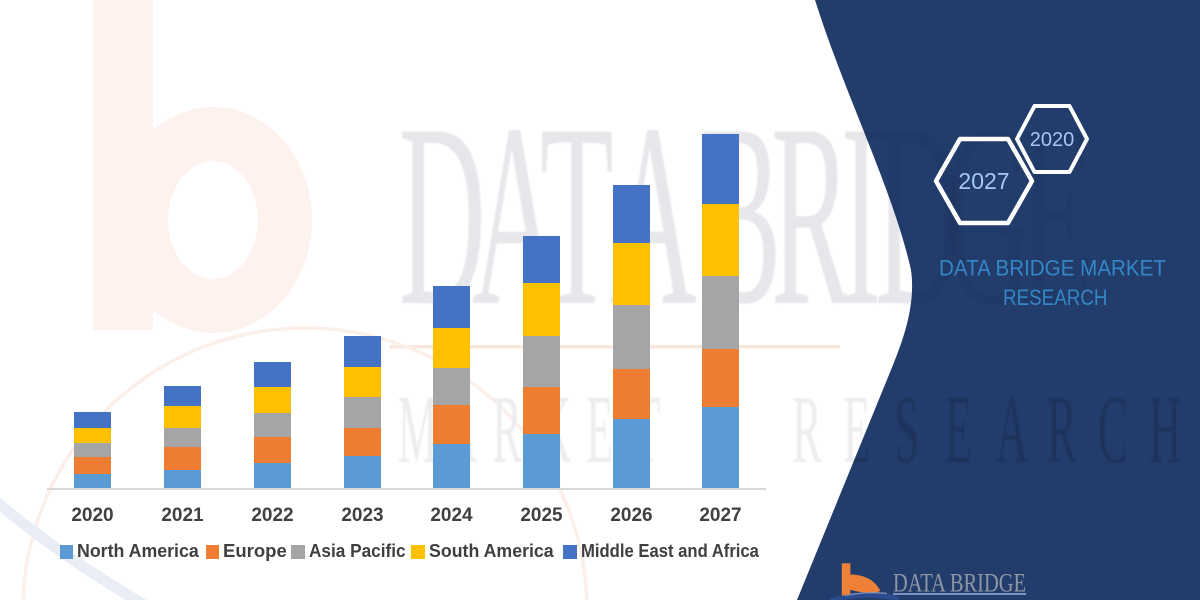 The image size is (1200, 600). I want to click on svg-text: MARKET, so click(529, 430).